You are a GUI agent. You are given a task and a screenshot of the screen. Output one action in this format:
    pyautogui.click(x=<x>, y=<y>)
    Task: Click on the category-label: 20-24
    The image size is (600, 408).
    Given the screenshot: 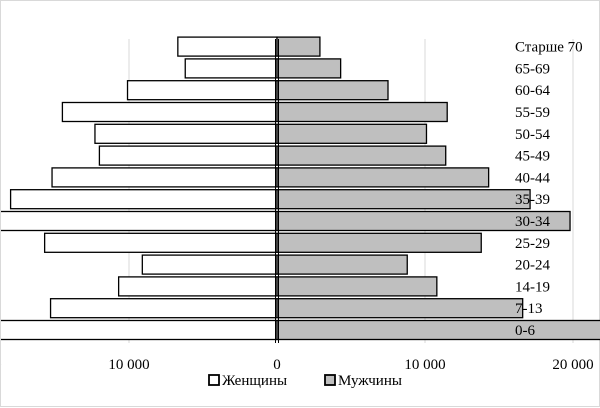 What is the action you would take?
    pyautogui.click(x=532, y=266)
    